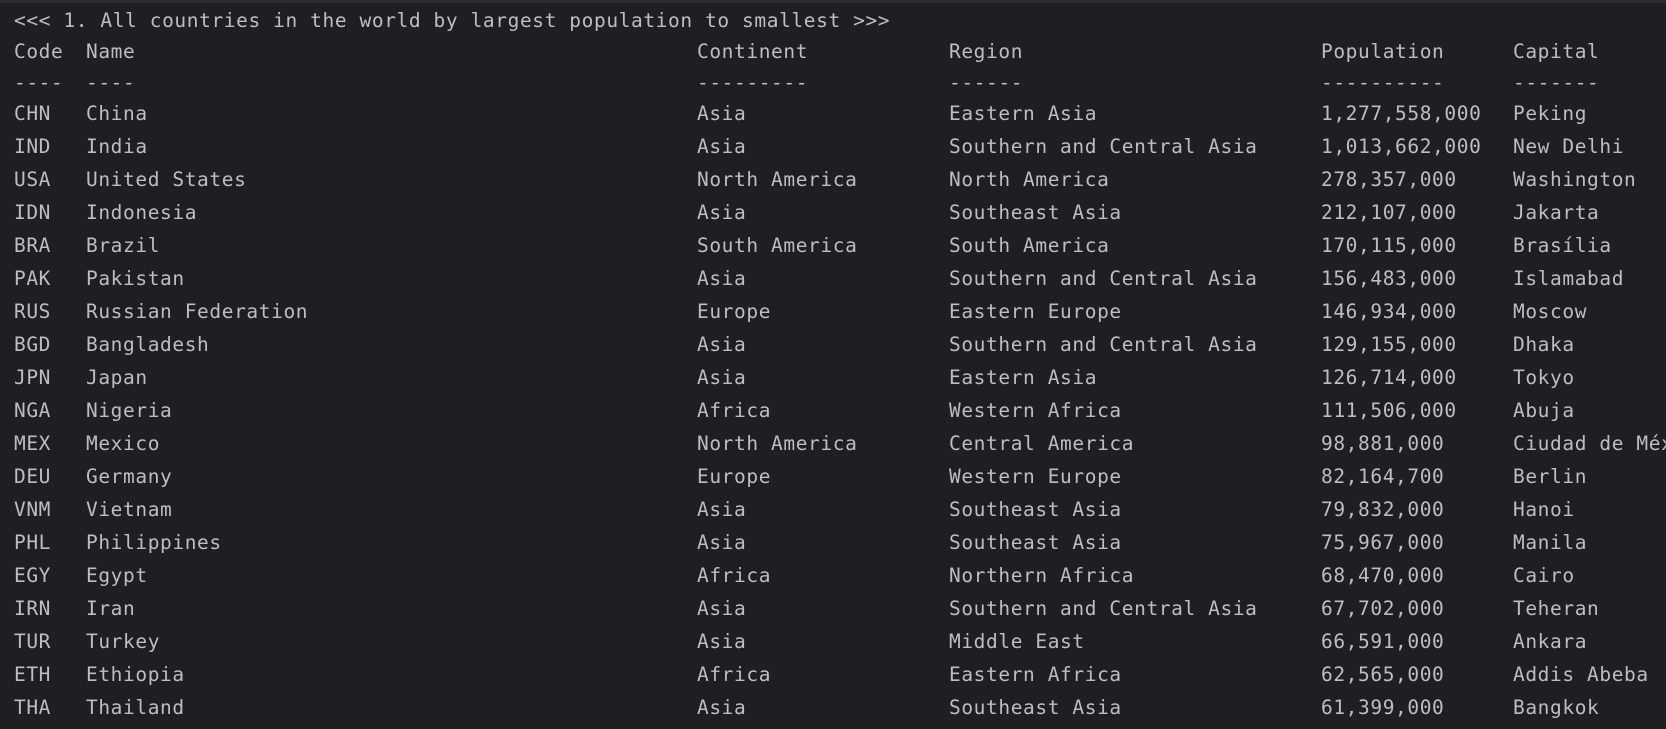  What do you see at coordinates (154, 542) in the screenshot?
I see `cell-name: Philippines` at bounding box center [154, 542].